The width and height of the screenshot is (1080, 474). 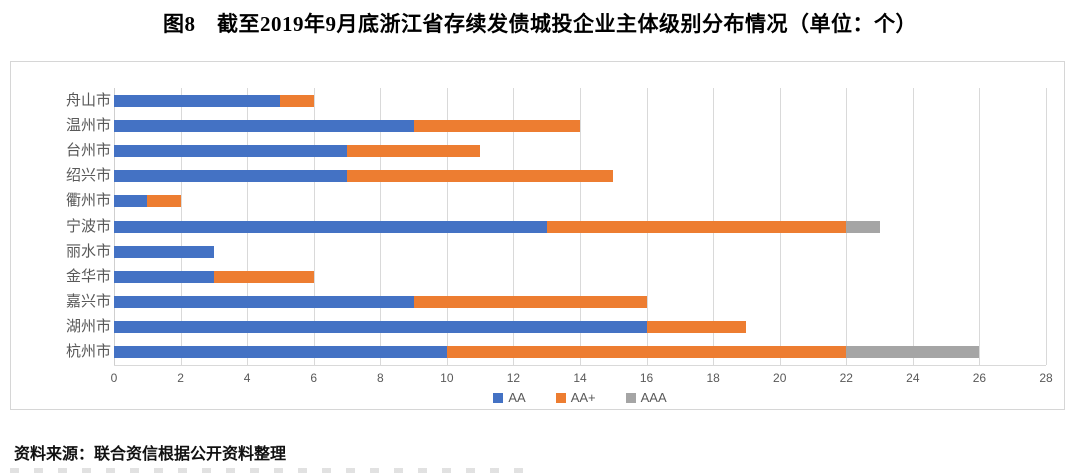 What do you see at coordinates (517, 397) in the screenshot?
I see `legend-label: AA` at bounding box center [517, 397].